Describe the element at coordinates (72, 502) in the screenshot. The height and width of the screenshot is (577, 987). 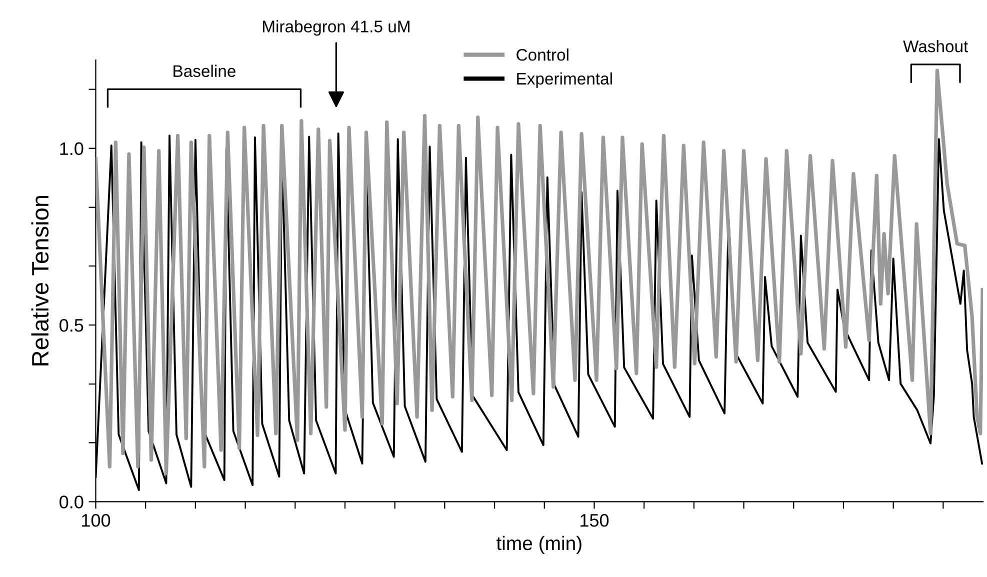
I see `y-tick-label: 0.0` at that location.